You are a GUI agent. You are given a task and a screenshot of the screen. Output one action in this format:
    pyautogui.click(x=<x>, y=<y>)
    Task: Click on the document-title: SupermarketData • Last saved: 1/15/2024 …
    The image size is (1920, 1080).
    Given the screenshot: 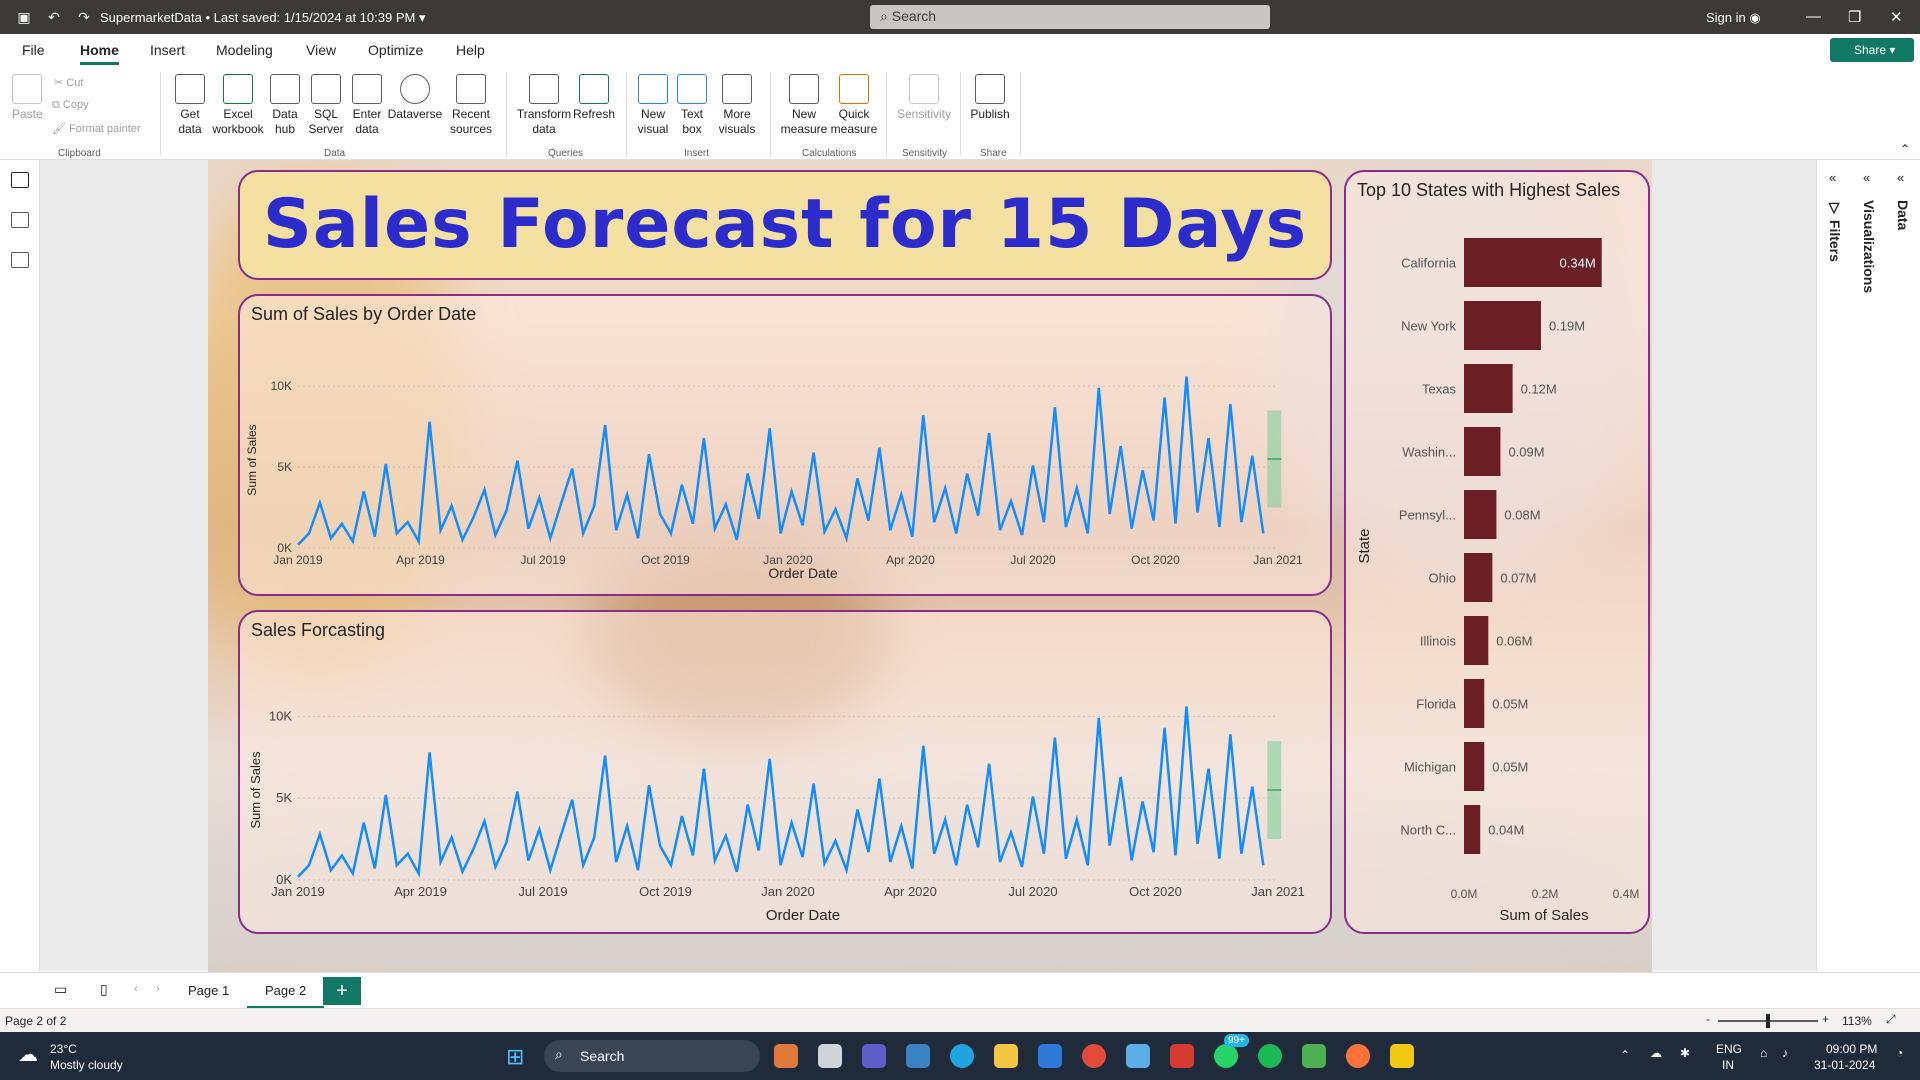 What is the action you would take?
    pyautogui.click(x=263, y=17)
    